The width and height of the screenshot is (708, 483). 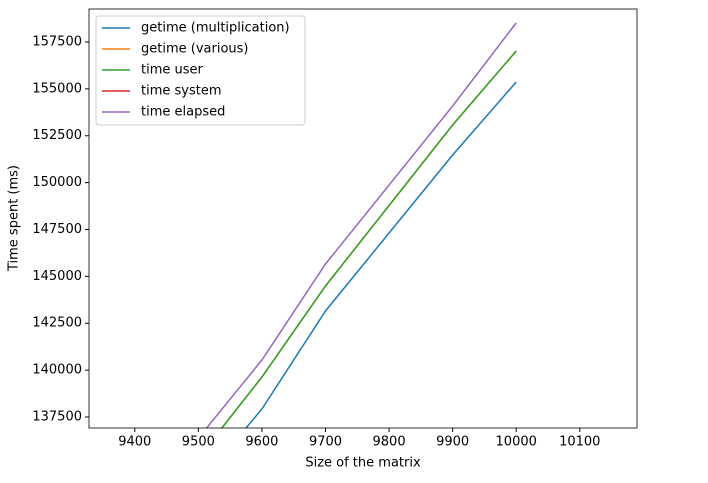 What do you see at coordinates (181, 91) in the screenshot?
I see `legend-label: time system` at bounding box center [181, 91].